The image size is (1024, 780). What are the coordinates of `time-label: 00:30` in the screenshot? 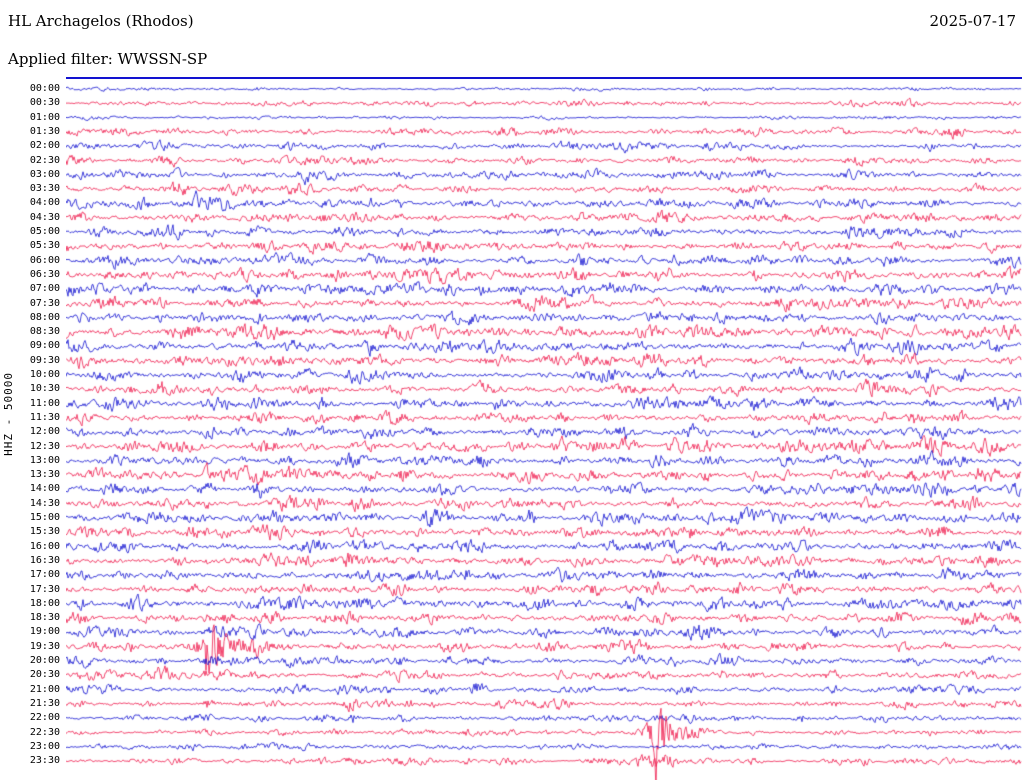 It's located at (44, 103).